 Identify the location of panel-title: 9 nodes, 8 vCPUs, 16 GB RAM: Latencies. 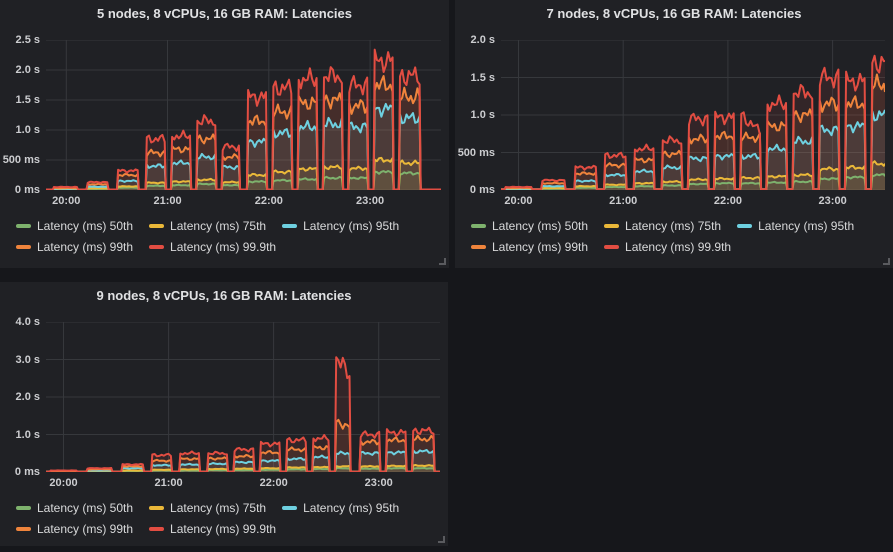
(224, 295).